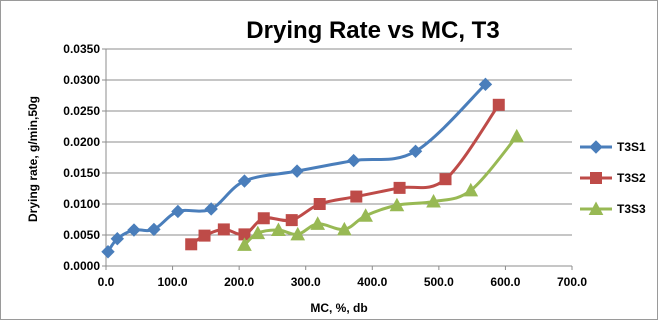  What do you see at coordinates (306, 282) in the screenshot?
I see `x-tick-label: 300.0` at bounding box center [306, 282].